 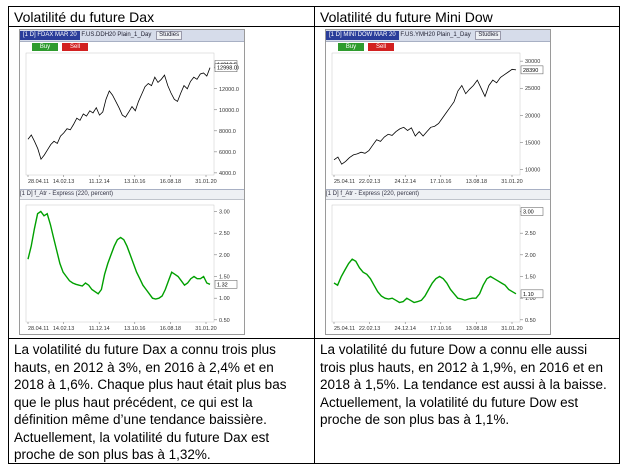 I want to click on dow-price-y-tick-label: 30000, so click(x=532, y=62).